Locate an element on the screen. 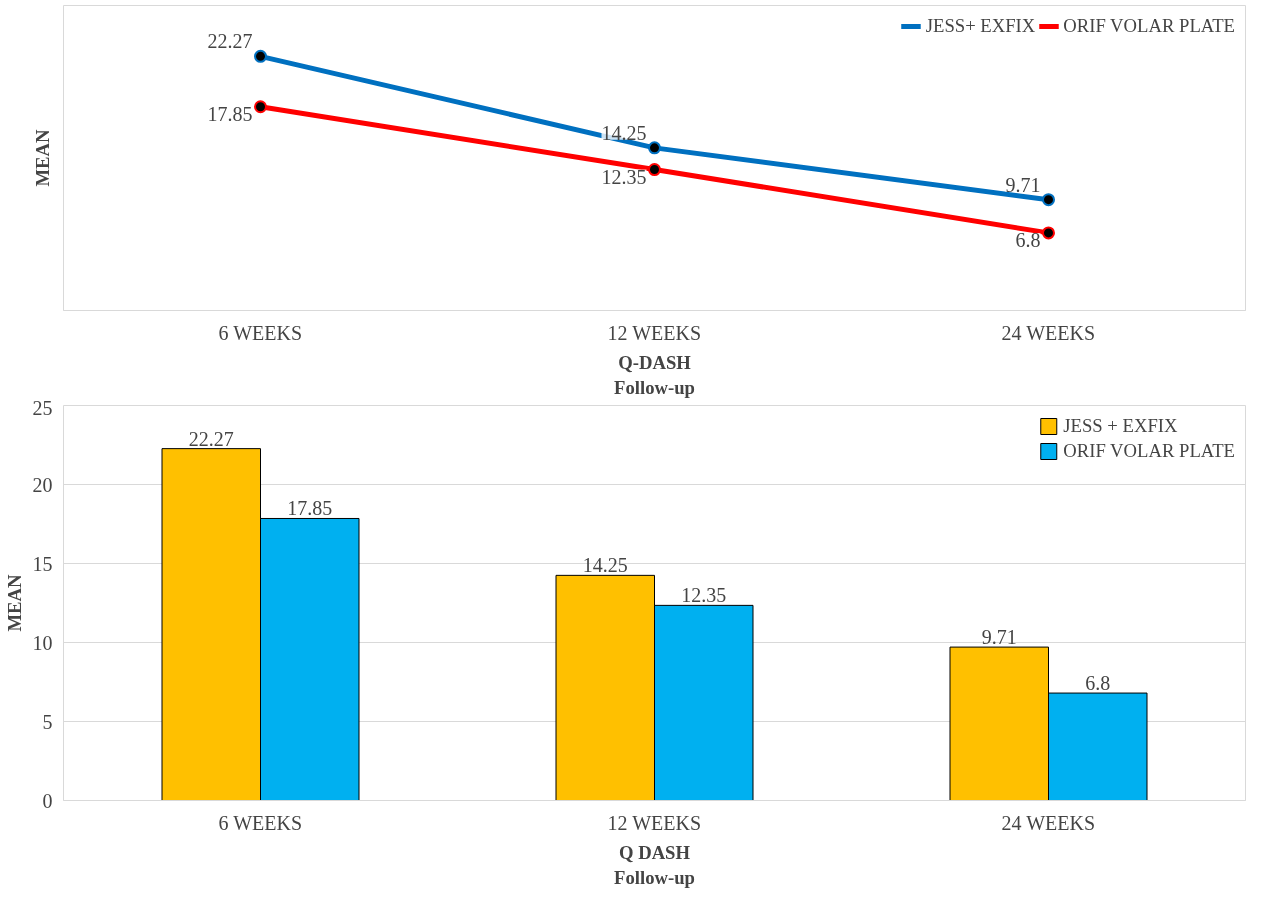 The image size is (1268, 900). x-axis-title: Q DASH Follow-up is located at coordinates (654, 864).